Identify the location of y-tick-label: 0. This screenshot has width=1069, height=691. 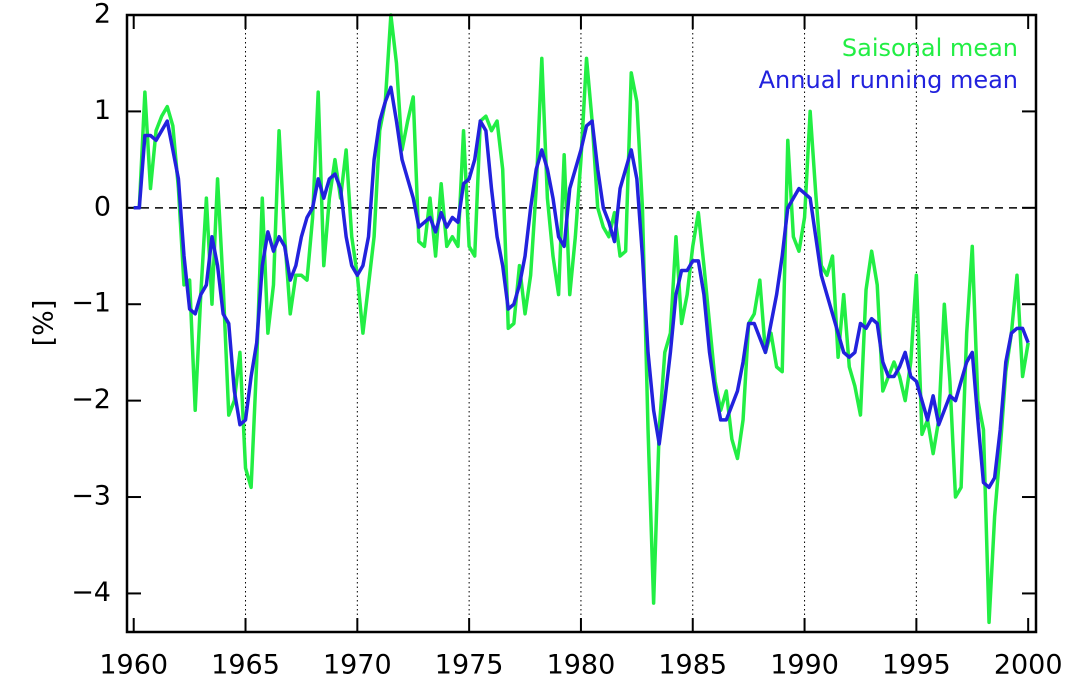
(102, 206).